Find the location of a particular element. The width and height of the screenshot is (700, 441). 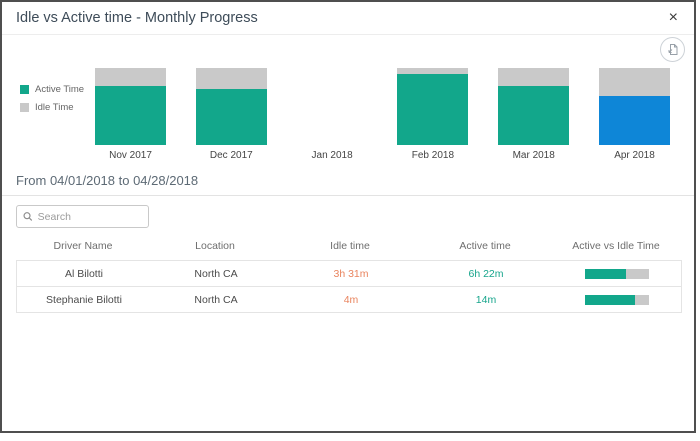

month-bar-apr-2018 is located at coordinates (634, 102).